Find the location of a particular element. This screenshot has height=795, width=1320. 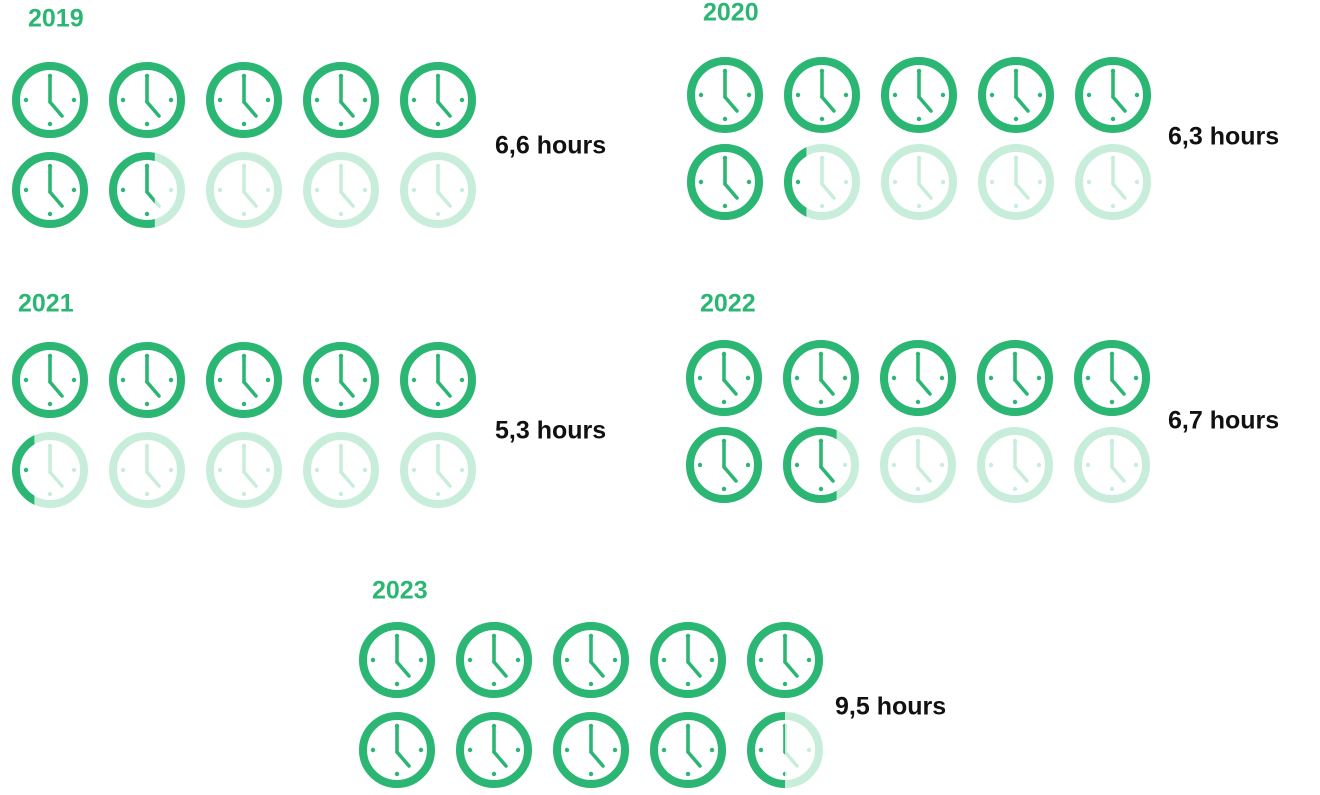

panel-title: 2021 is located at coordinates (46, 304).